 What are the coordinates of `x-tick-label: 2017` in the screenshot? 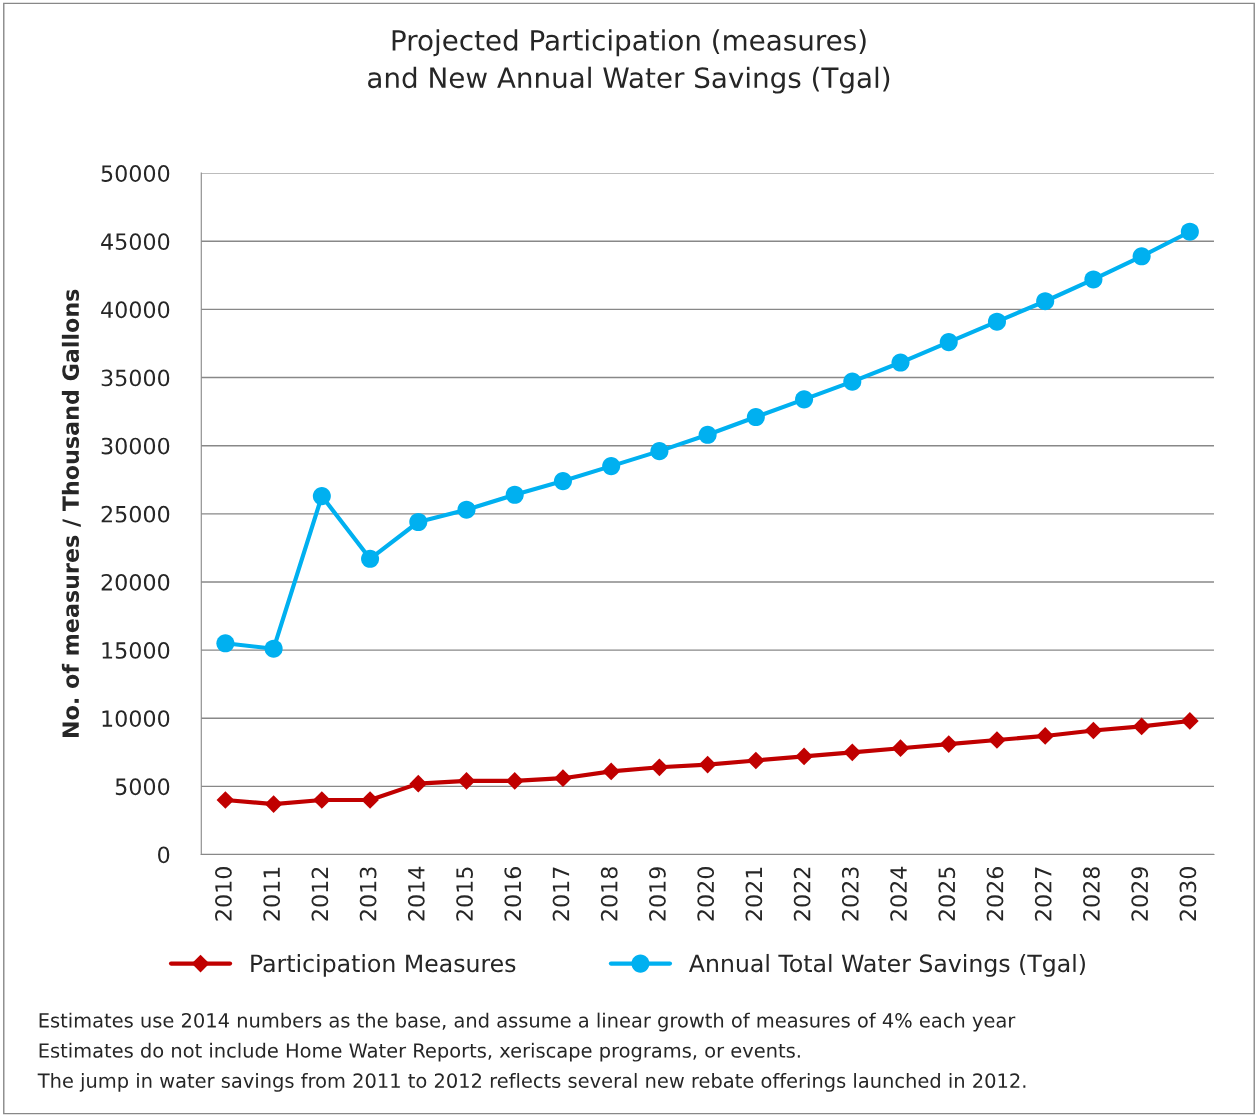 It's located at (561, 894).